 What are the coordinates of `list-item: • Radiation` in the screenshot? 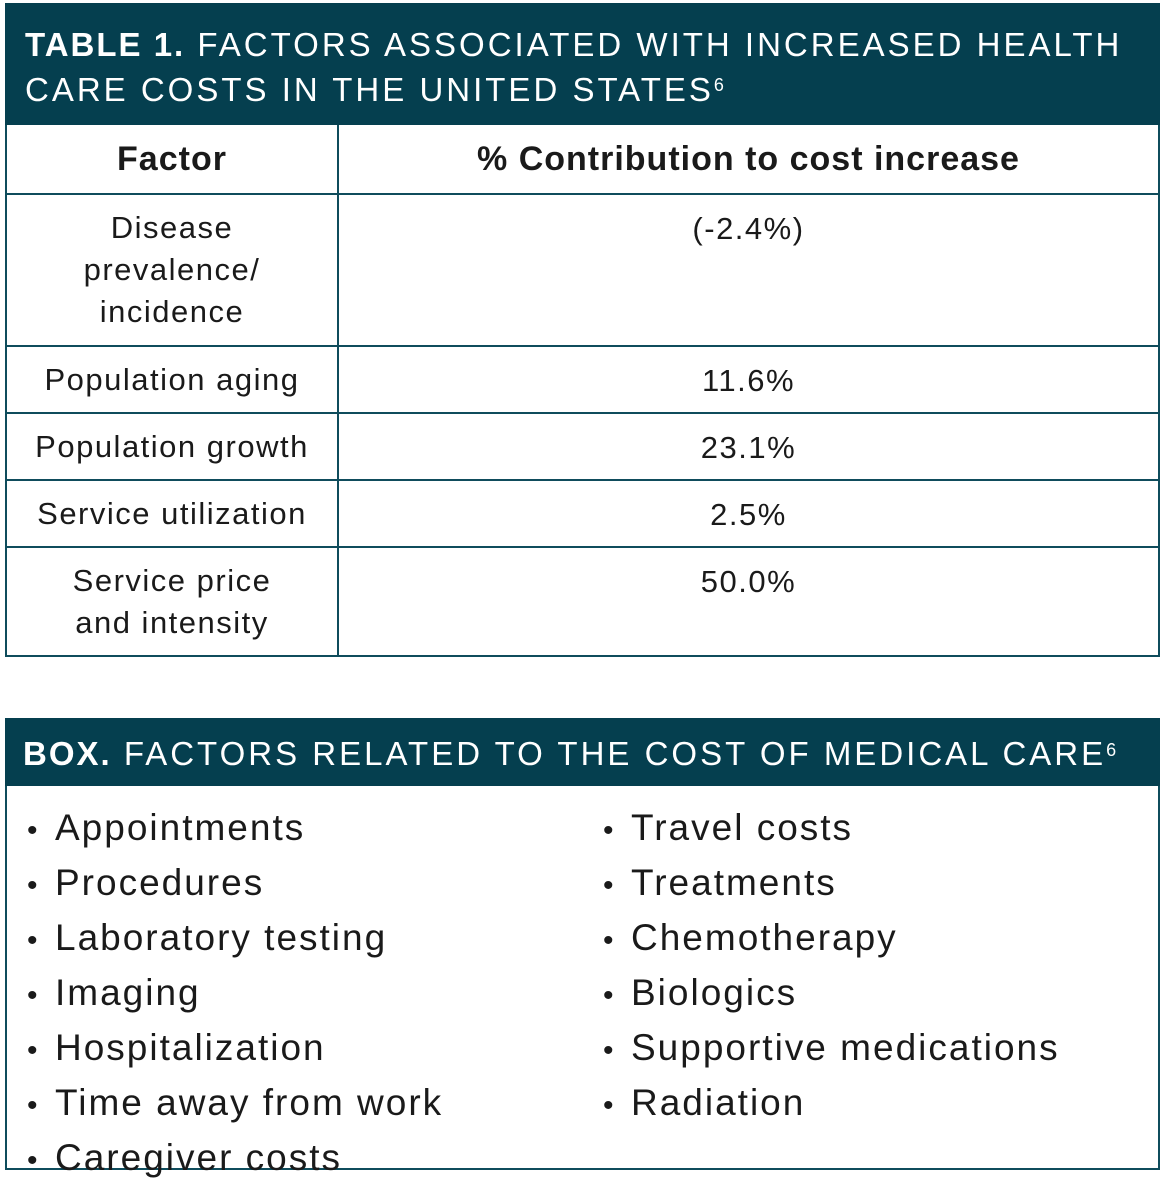 It's located at (831, 1104).